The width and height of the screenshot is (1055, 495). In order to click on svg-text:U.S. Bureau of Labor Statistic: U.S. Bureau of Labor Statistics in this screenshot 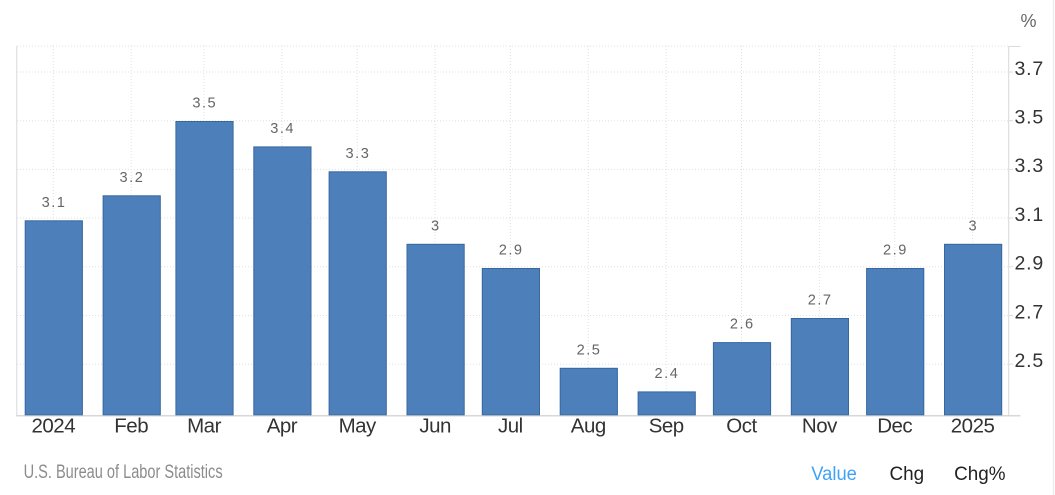, I will do `click(123, 472)`.